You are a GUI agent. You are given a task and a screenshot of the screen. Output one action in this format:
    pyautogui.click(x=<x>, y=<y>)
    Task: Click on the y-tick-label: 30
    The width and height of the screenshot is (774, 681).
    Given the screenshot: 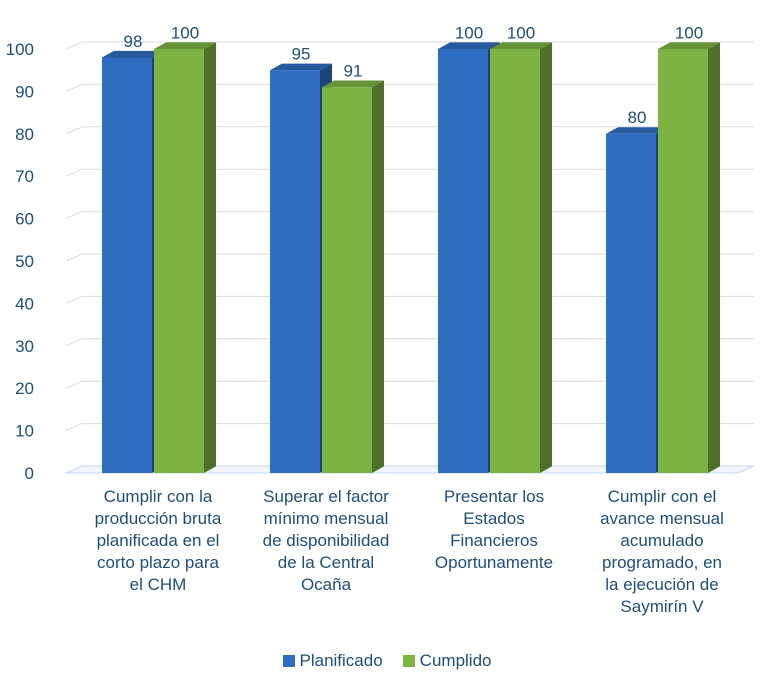 What is the action you would take?
    pyautogui.click(x=24, y=346)
    